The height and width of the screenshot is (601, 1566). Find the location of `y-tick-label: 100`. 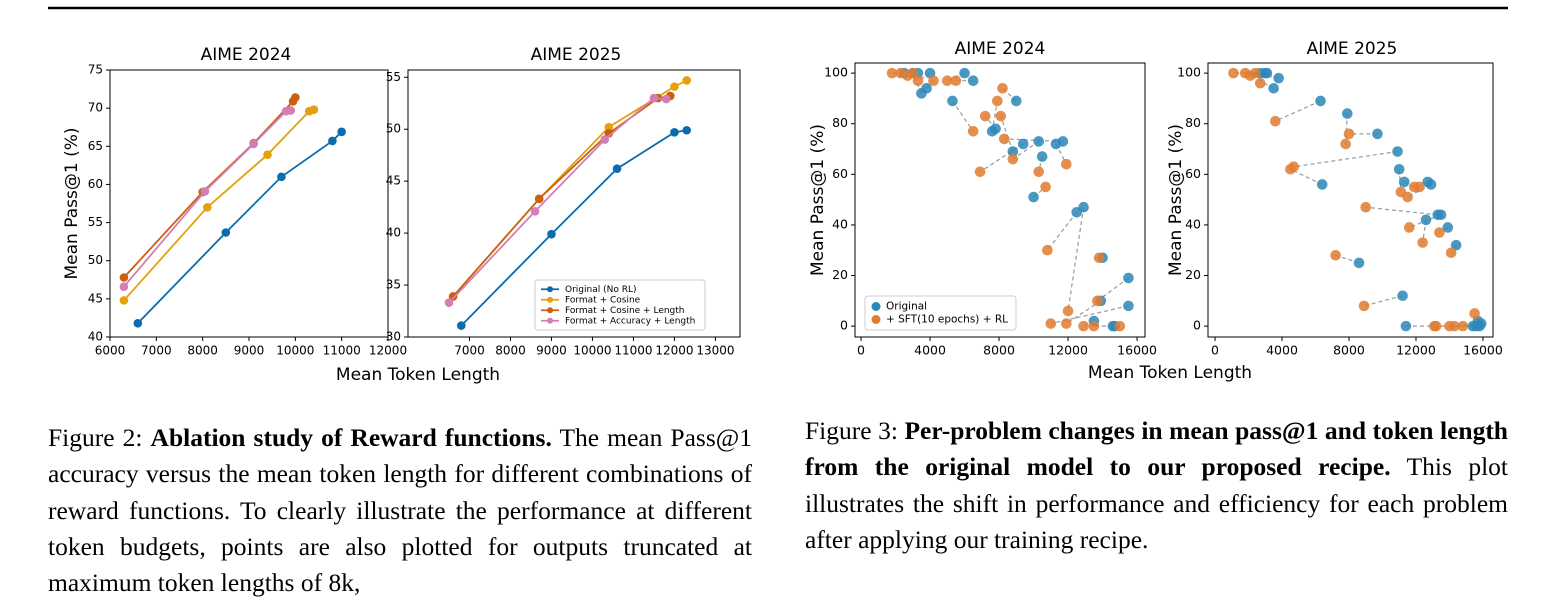

y-tick-label: 100 is located at coordinates (836, 72).